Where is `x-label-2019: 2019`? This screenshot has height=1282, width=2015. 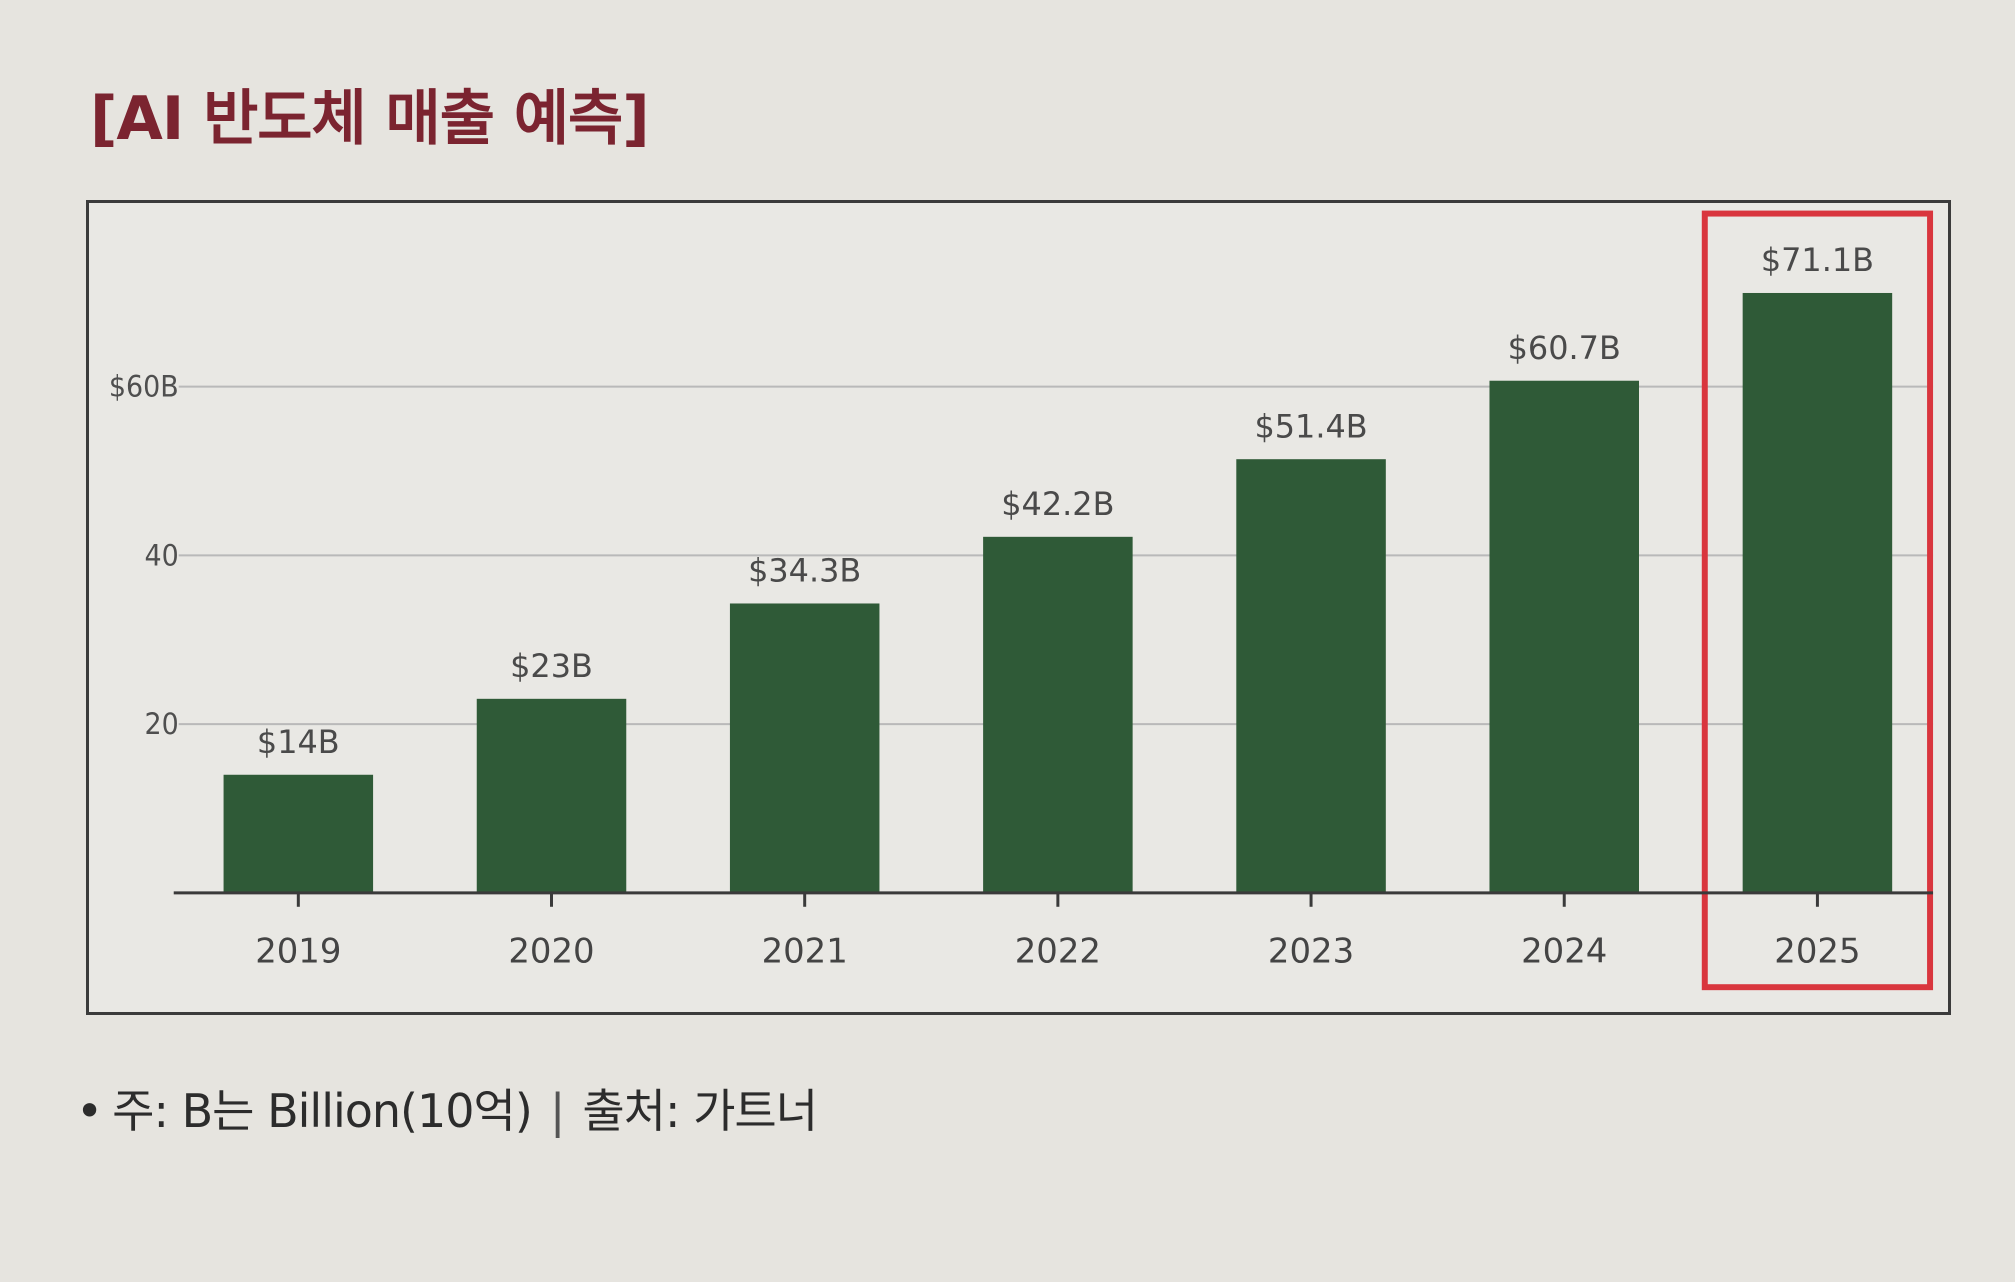
x-label-2019: 2019 is located at coordinates (298, 950).